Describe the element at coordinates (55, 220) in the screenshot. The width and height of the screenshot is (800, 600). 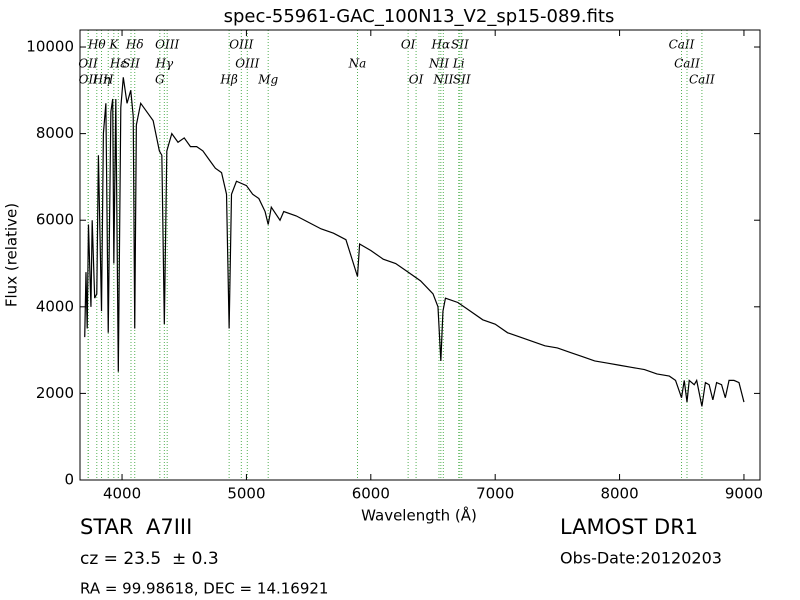
I see `y-tick-label: 6000` at that location.